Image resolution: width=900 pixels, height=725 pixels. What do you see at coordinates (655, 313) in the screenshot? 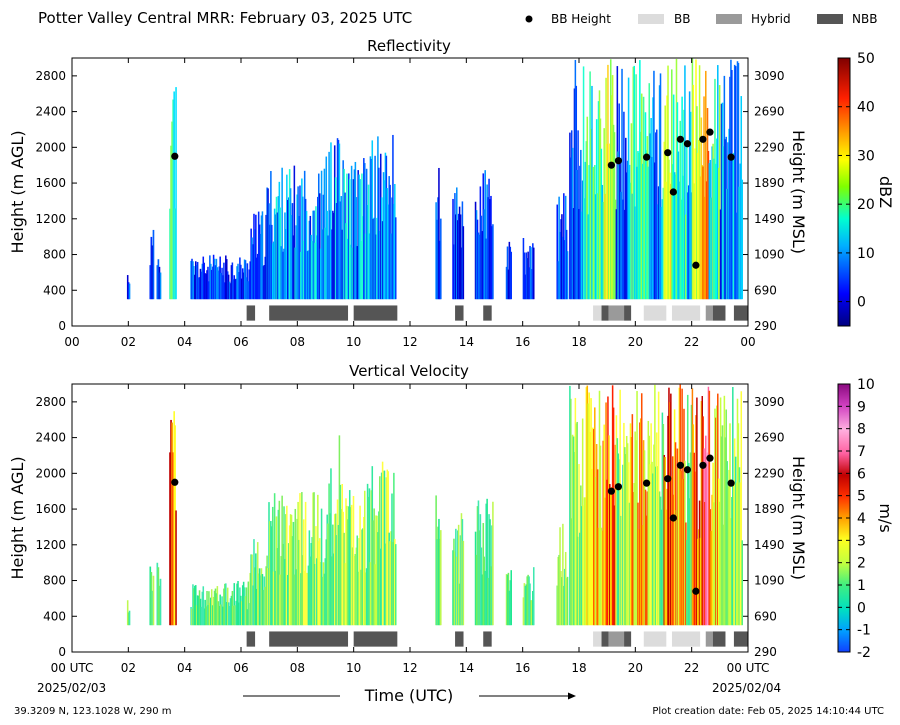
I see `bb-bar-bb` at bounding box center [655, 313].